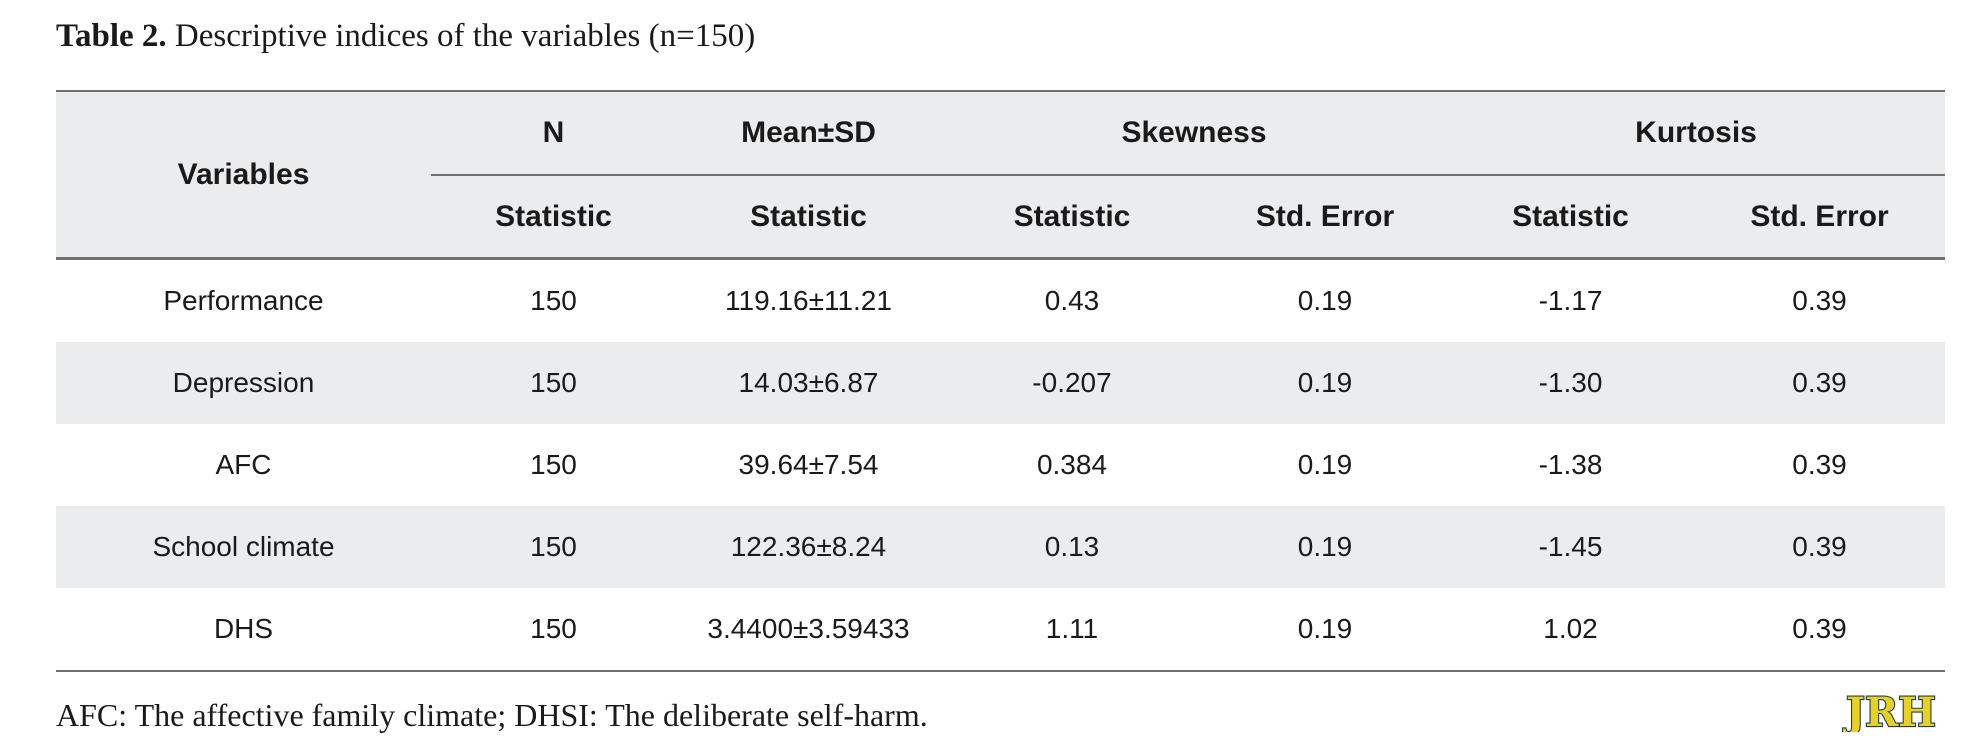 The width and height of the screenshot is (1985, 755). I want to click on cell-skewness-statistic: 0.13, so click(1072, 547).